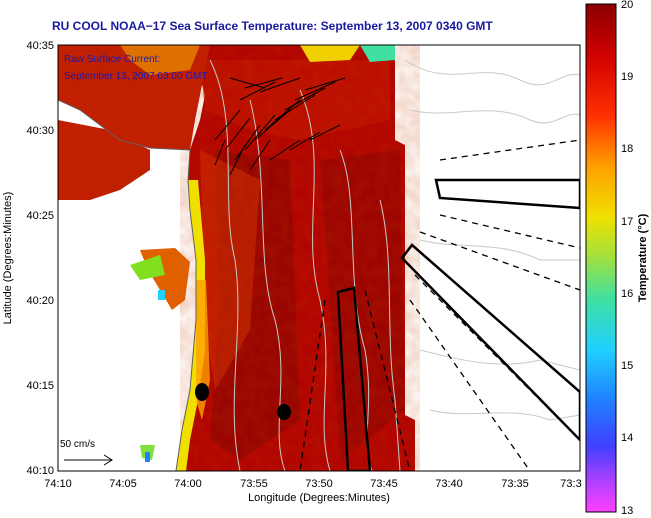 The height and width of the screenshot is (518, 651). I want to click on x-tick: 73:35, so click(515, 484).